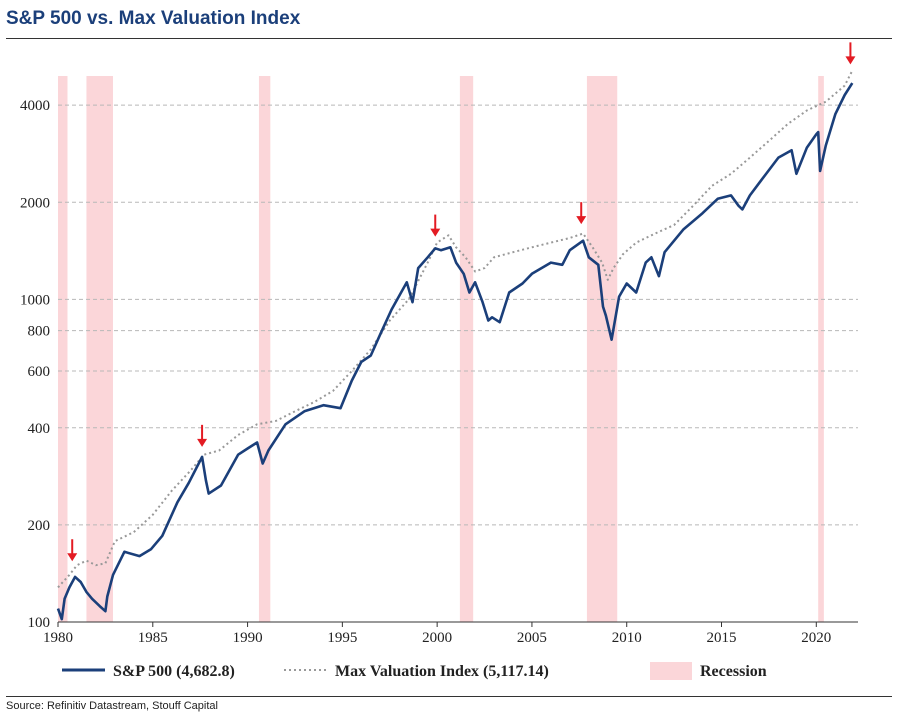 The width and height of the screenshot is (898, 718). I want to click on legend-label-sp500: S&P 500 (4,682.8), so click(174, 671).